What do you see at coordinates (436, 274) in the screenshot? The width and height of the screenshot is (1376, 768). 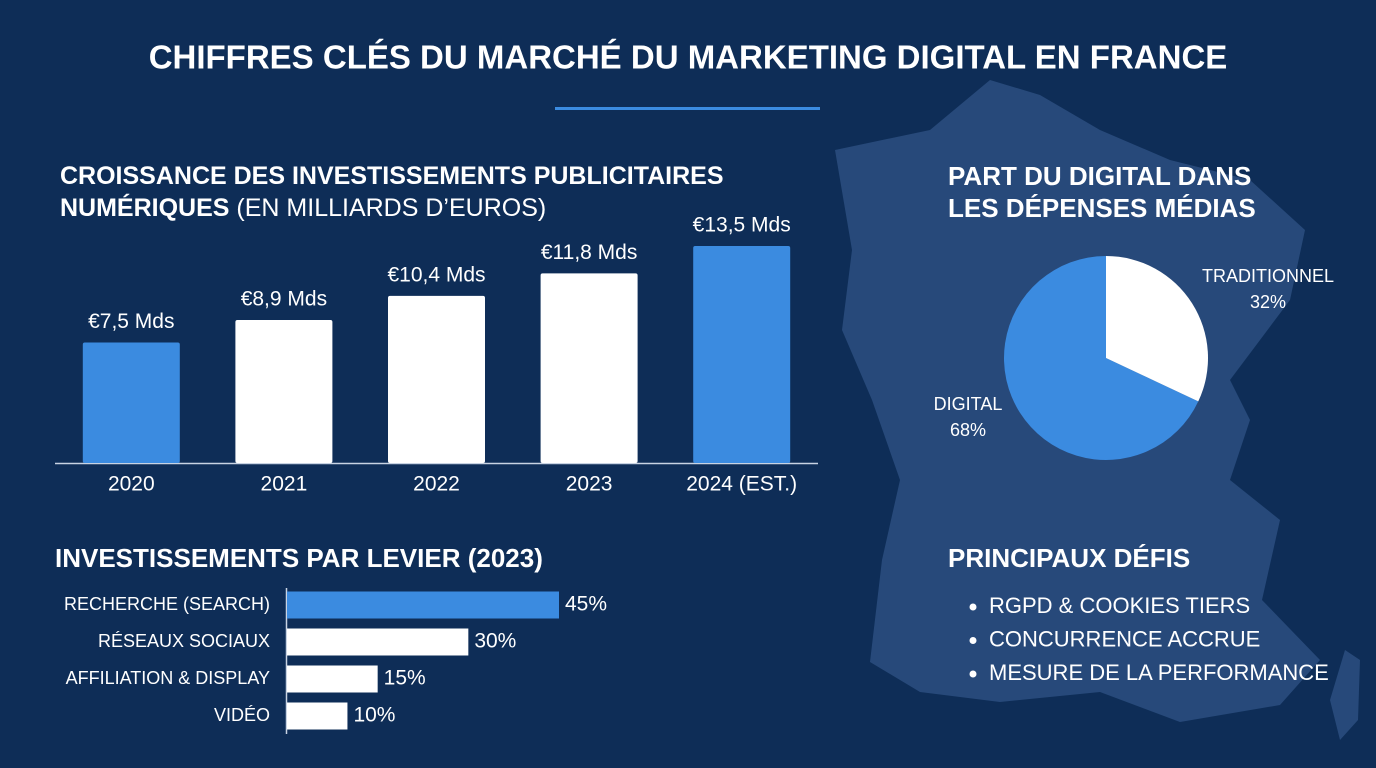 I see `value-label: €10,4 Mds` at bounding box center [436, 274].